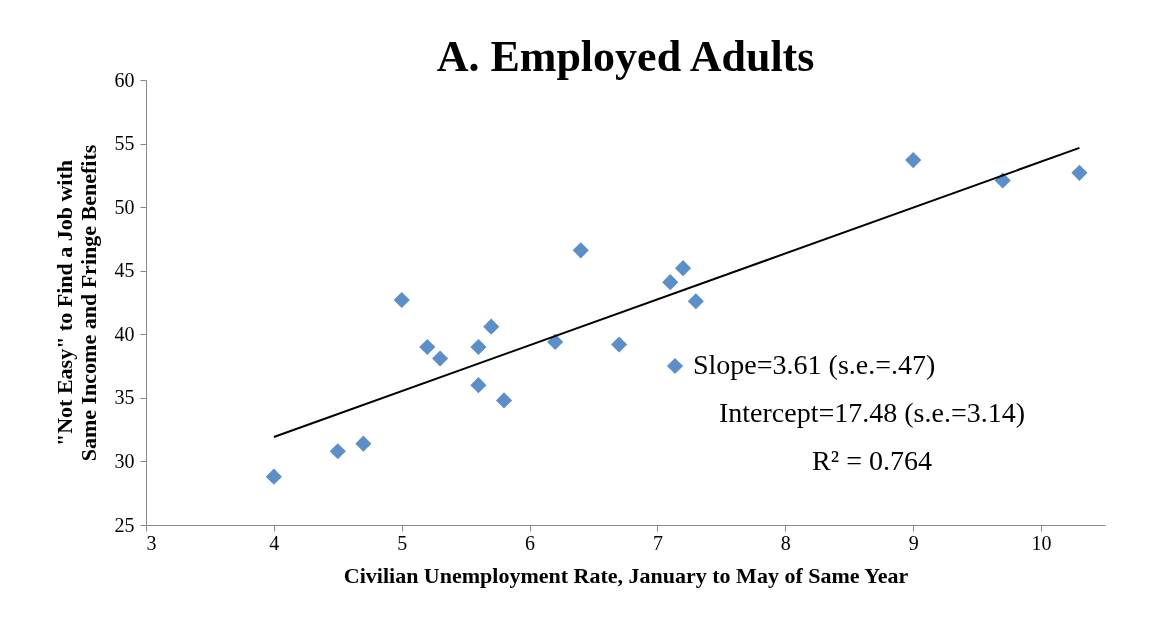 The height and width of the screenshot is (631, 1149). What do you see at coordinates (274, 542) in the screenshot?
I see `x-tick-label: 4` at bounding box center [274, 542].